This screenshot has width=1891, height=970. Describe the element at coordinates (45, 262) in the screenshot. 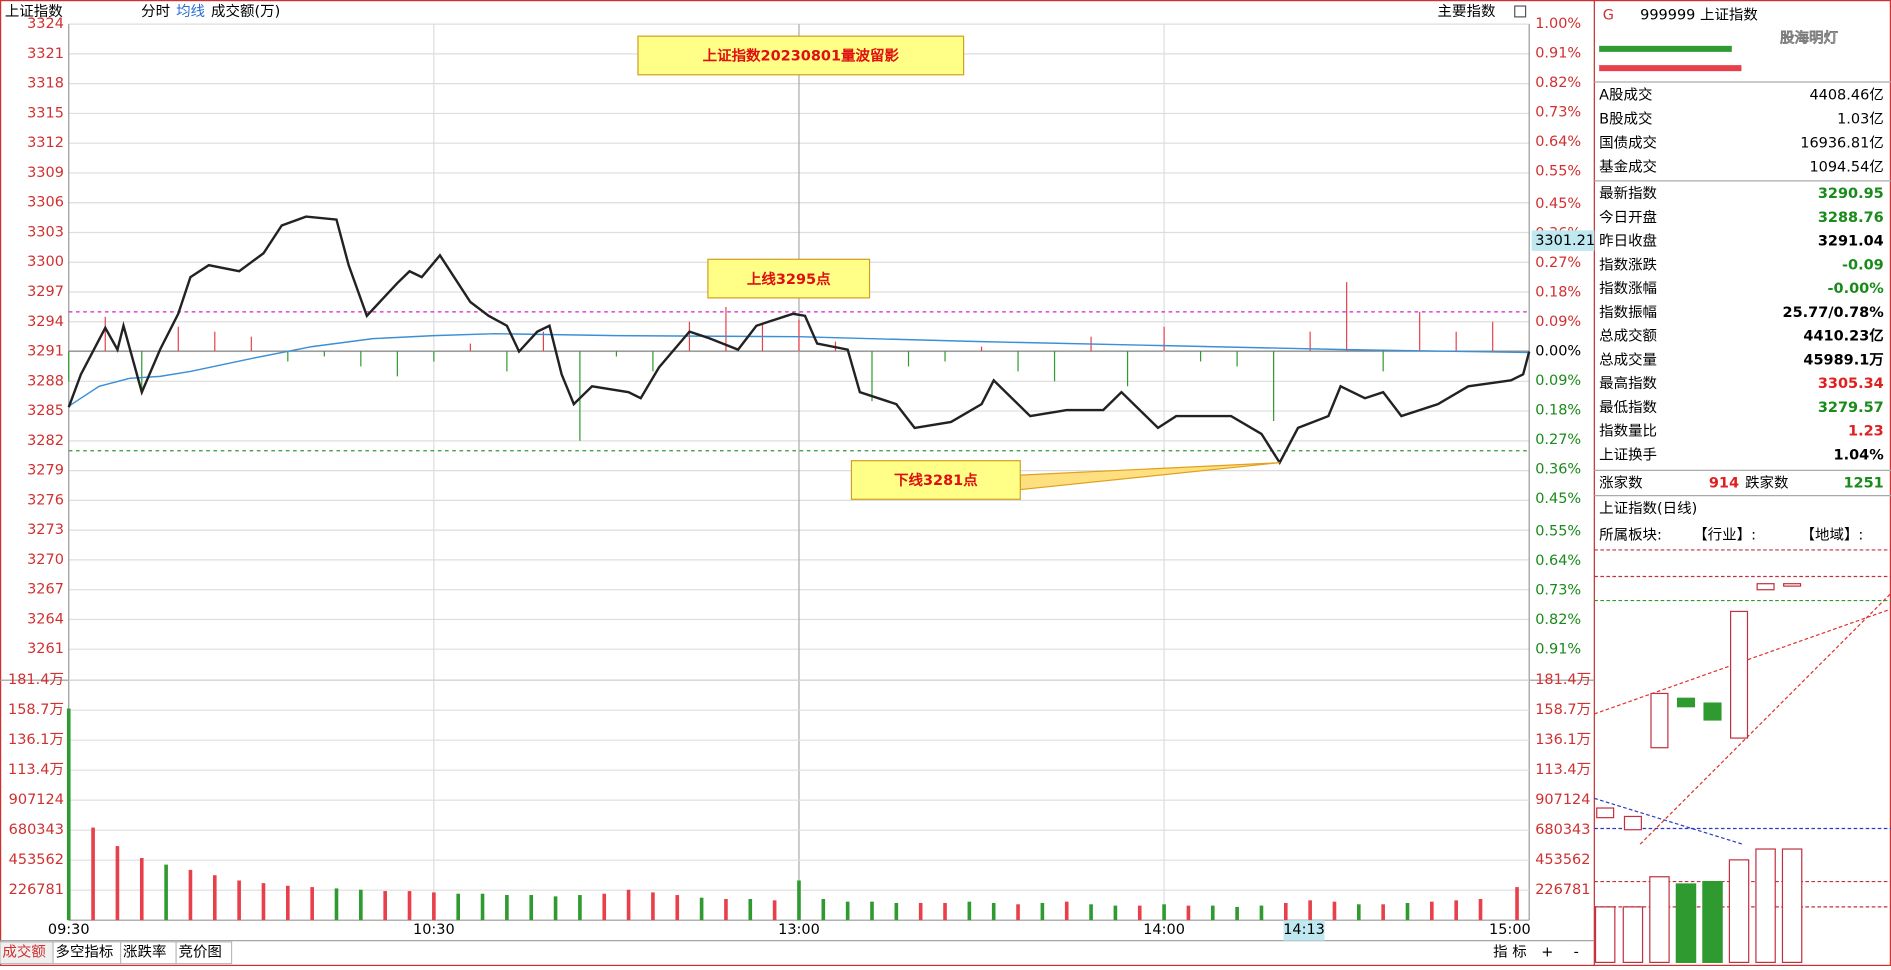

I see `y-tick-label: 3300` at that location.